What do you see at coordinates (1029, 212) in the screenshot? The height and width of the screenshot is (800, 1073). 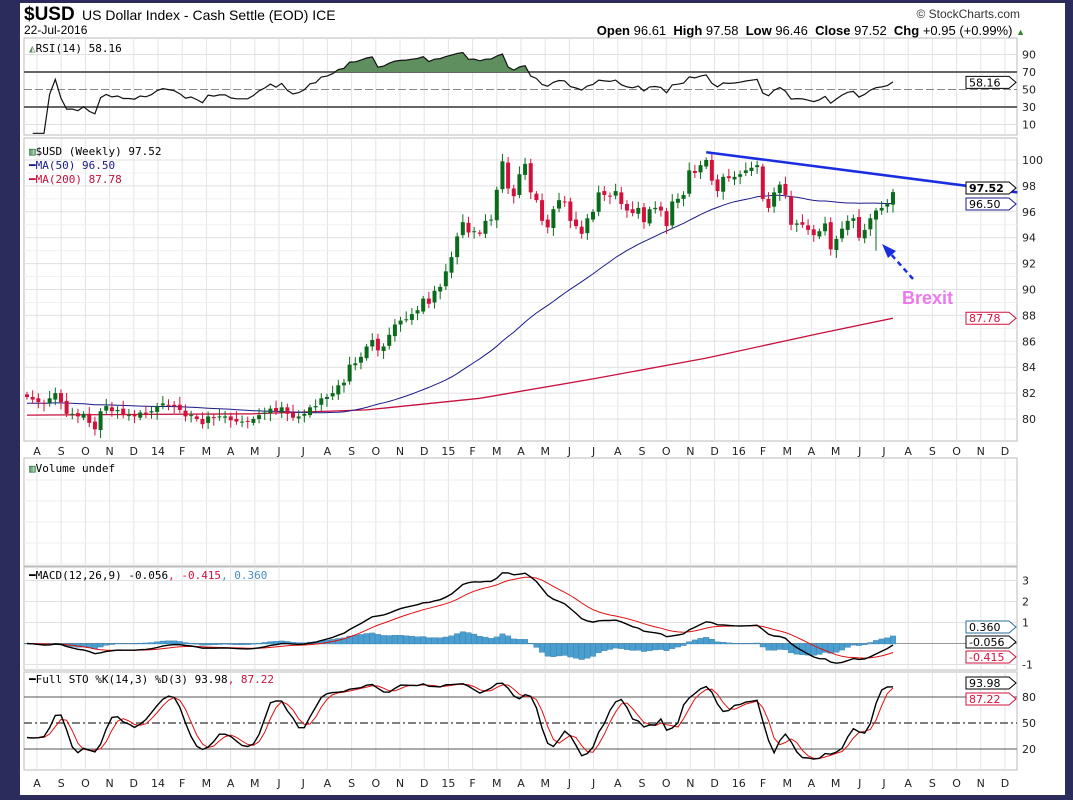 I see `axis-tick-label: 96` at bounding box center [1029, 212].